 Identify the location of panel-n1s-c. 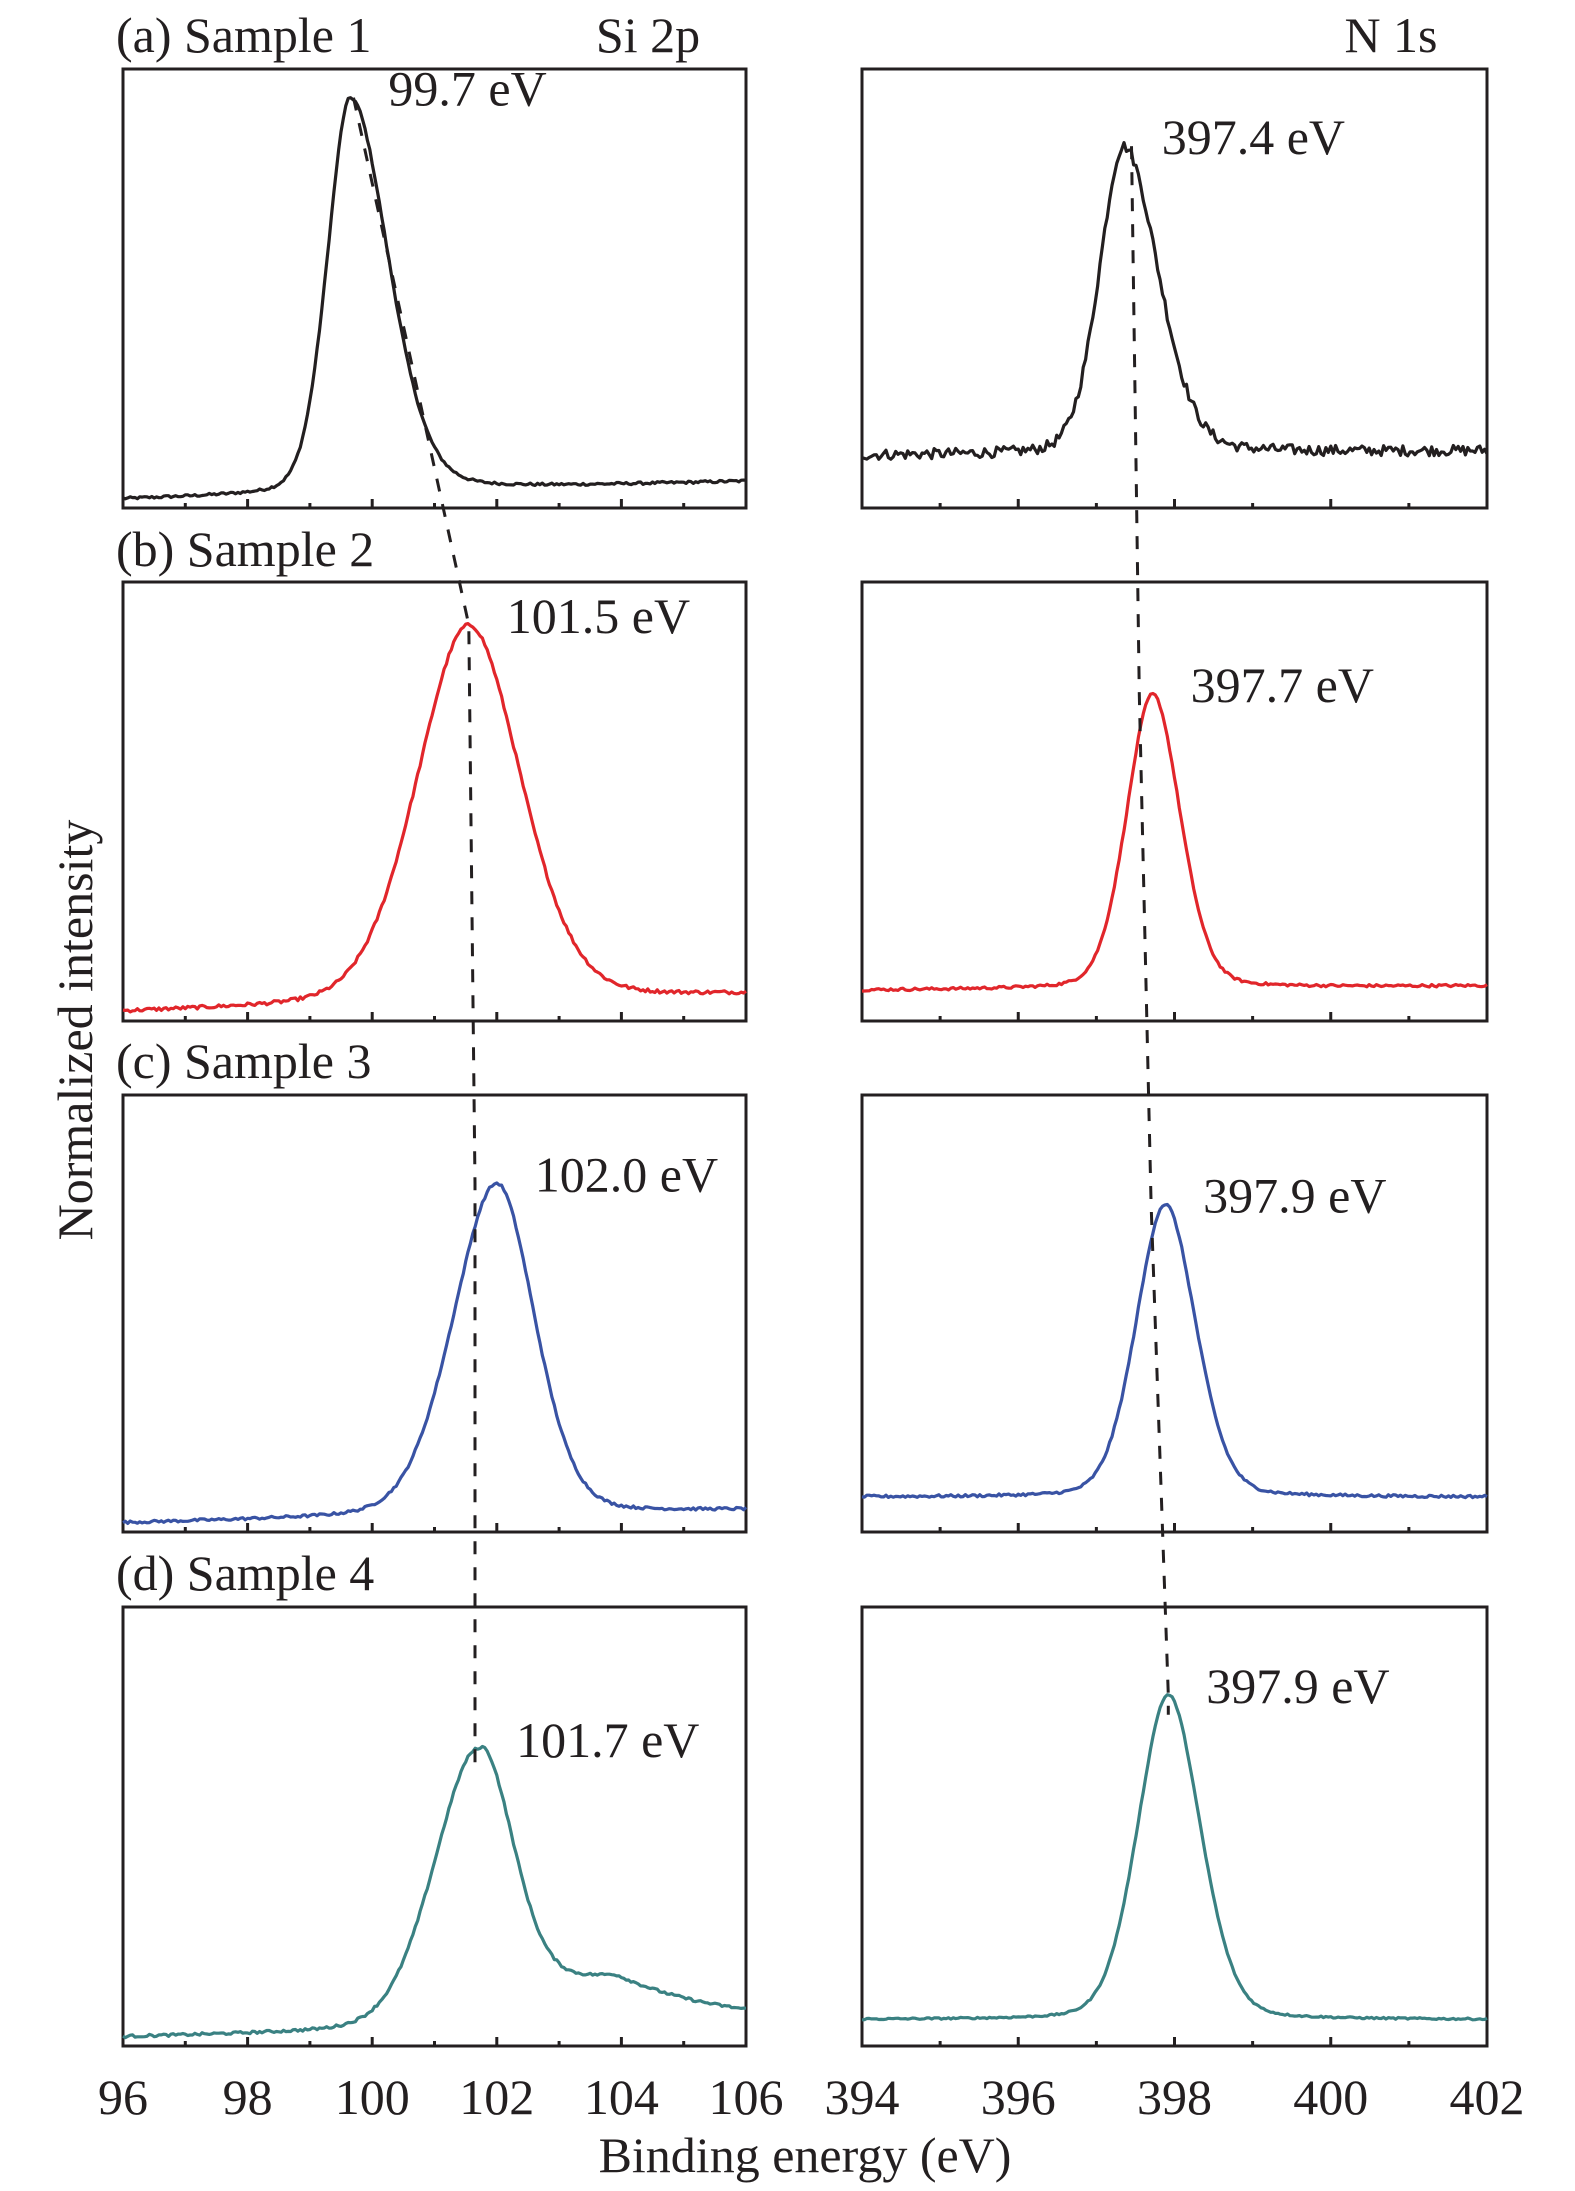
(1174, 1313).